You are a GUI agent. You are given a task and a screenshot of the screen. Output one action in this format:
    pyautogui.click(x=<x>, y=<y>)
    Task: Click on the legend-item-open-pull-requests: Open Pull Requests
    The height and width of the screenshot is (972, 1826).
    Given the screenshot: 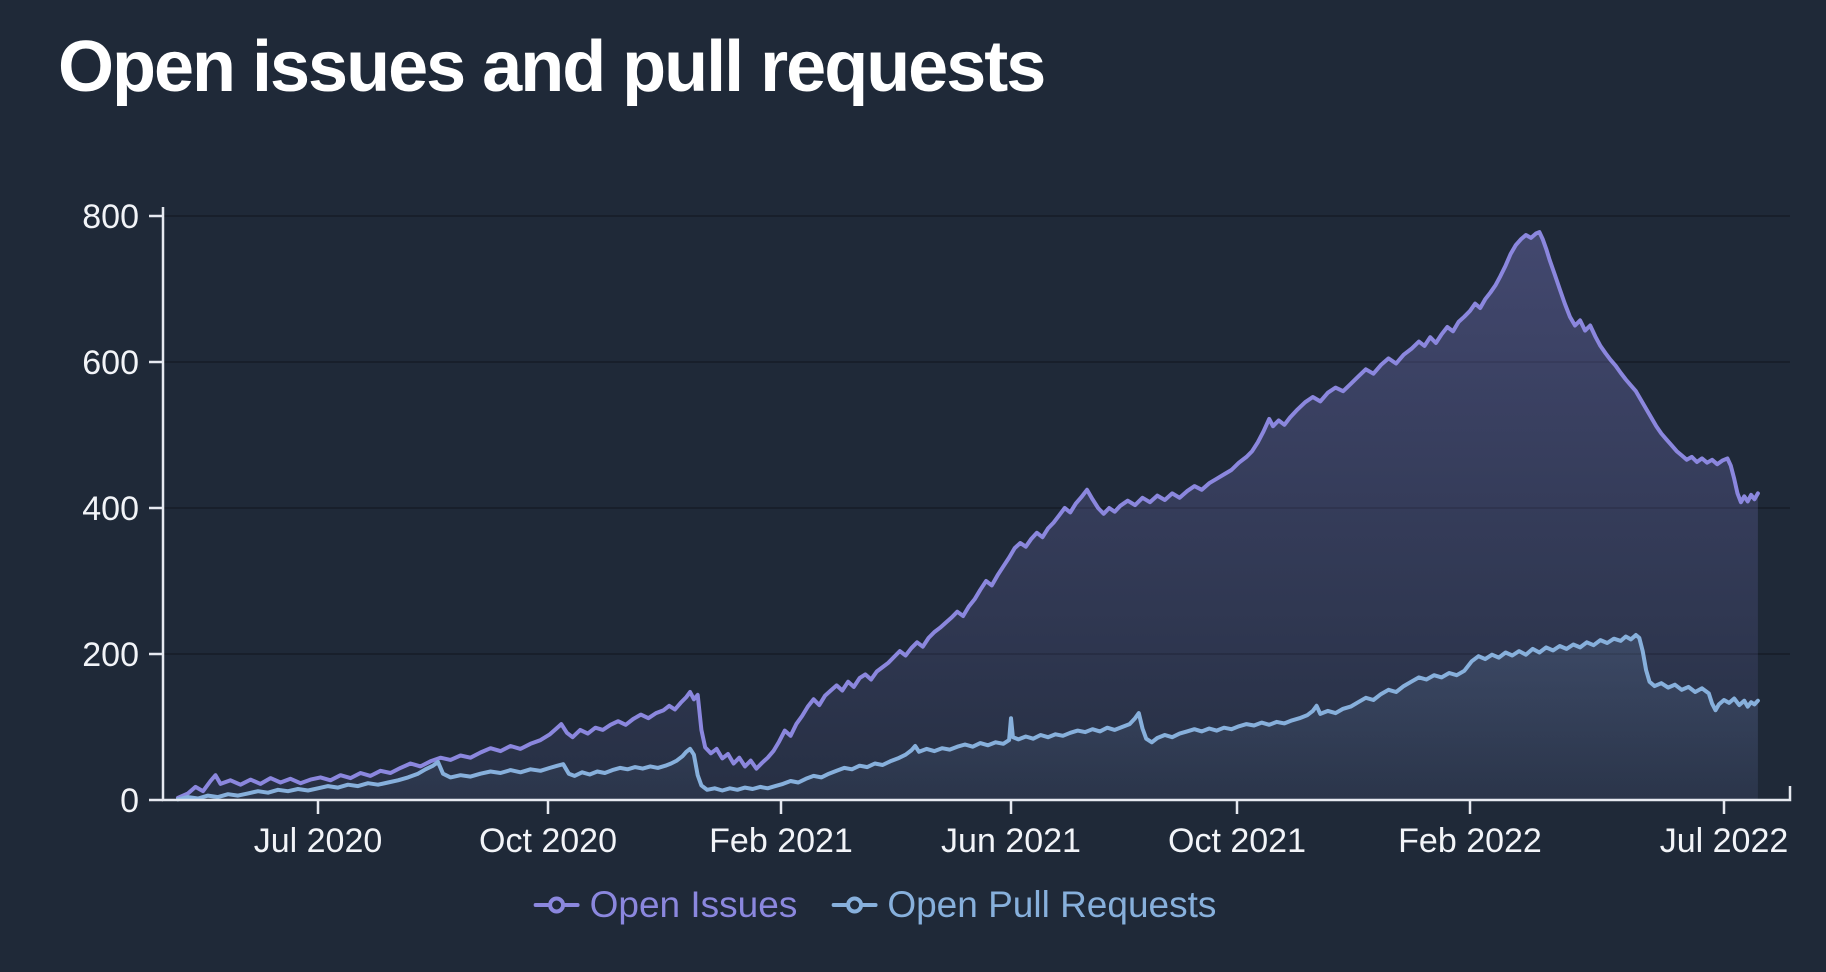 What is the action you would take?
    pyautogui.click(x=1023, y=905)
    